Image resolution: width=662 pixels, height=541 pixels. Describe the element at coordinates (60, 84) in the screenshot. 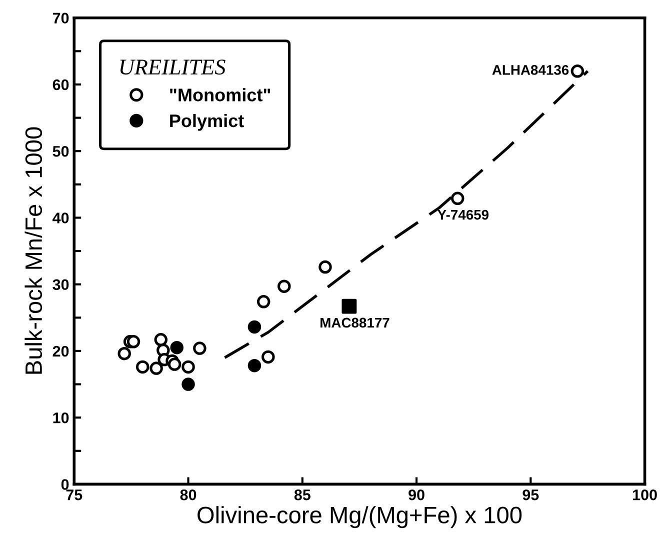

I see `y-tick-label: 60` at that location.